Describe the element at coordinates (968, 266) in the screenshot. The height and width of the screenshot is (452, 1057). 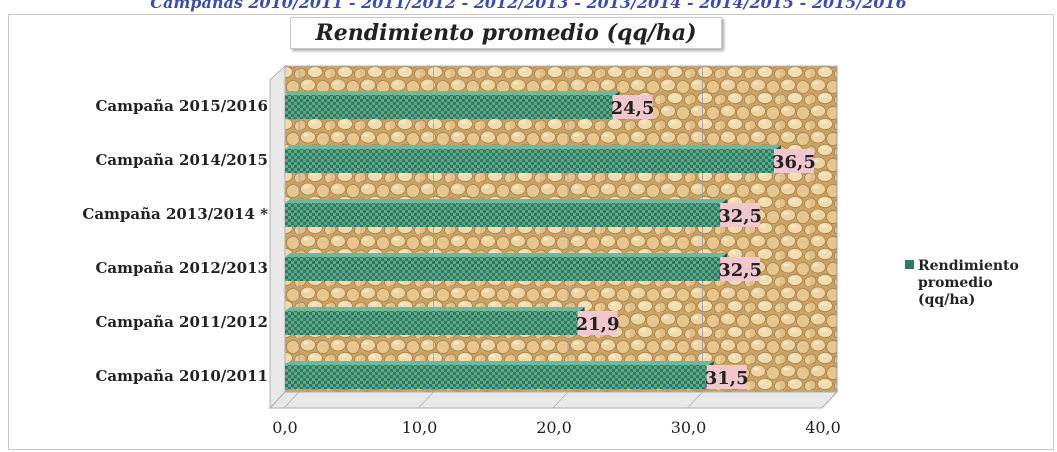
I see `legend-label-line1: Rendimiento` at that location.